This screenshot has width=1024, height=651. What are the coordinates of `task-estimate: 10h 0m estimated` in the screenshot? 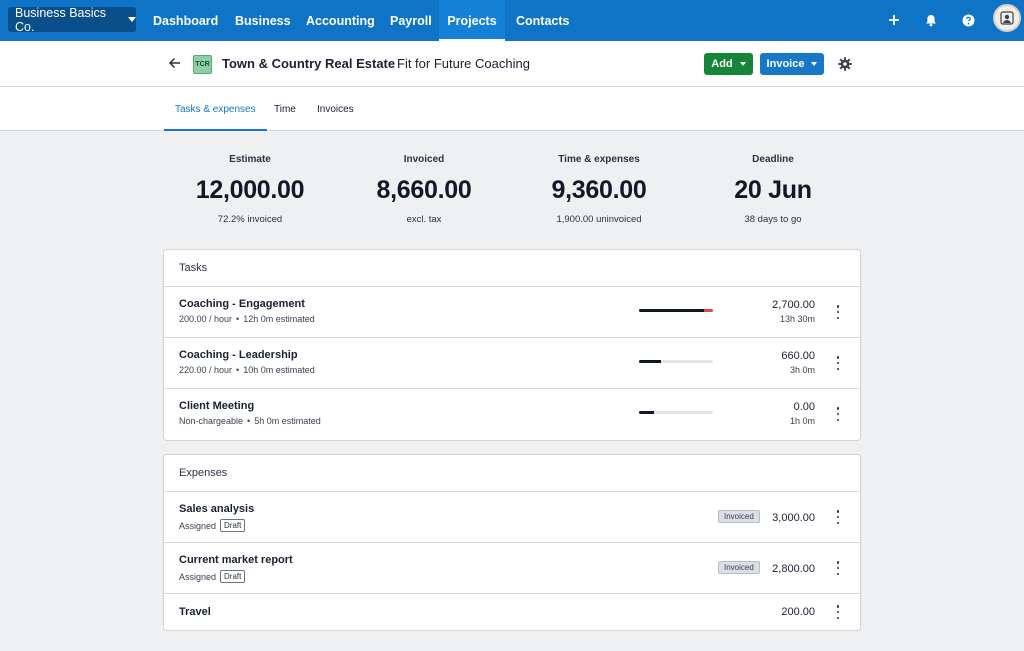 It's located at (279, 370).